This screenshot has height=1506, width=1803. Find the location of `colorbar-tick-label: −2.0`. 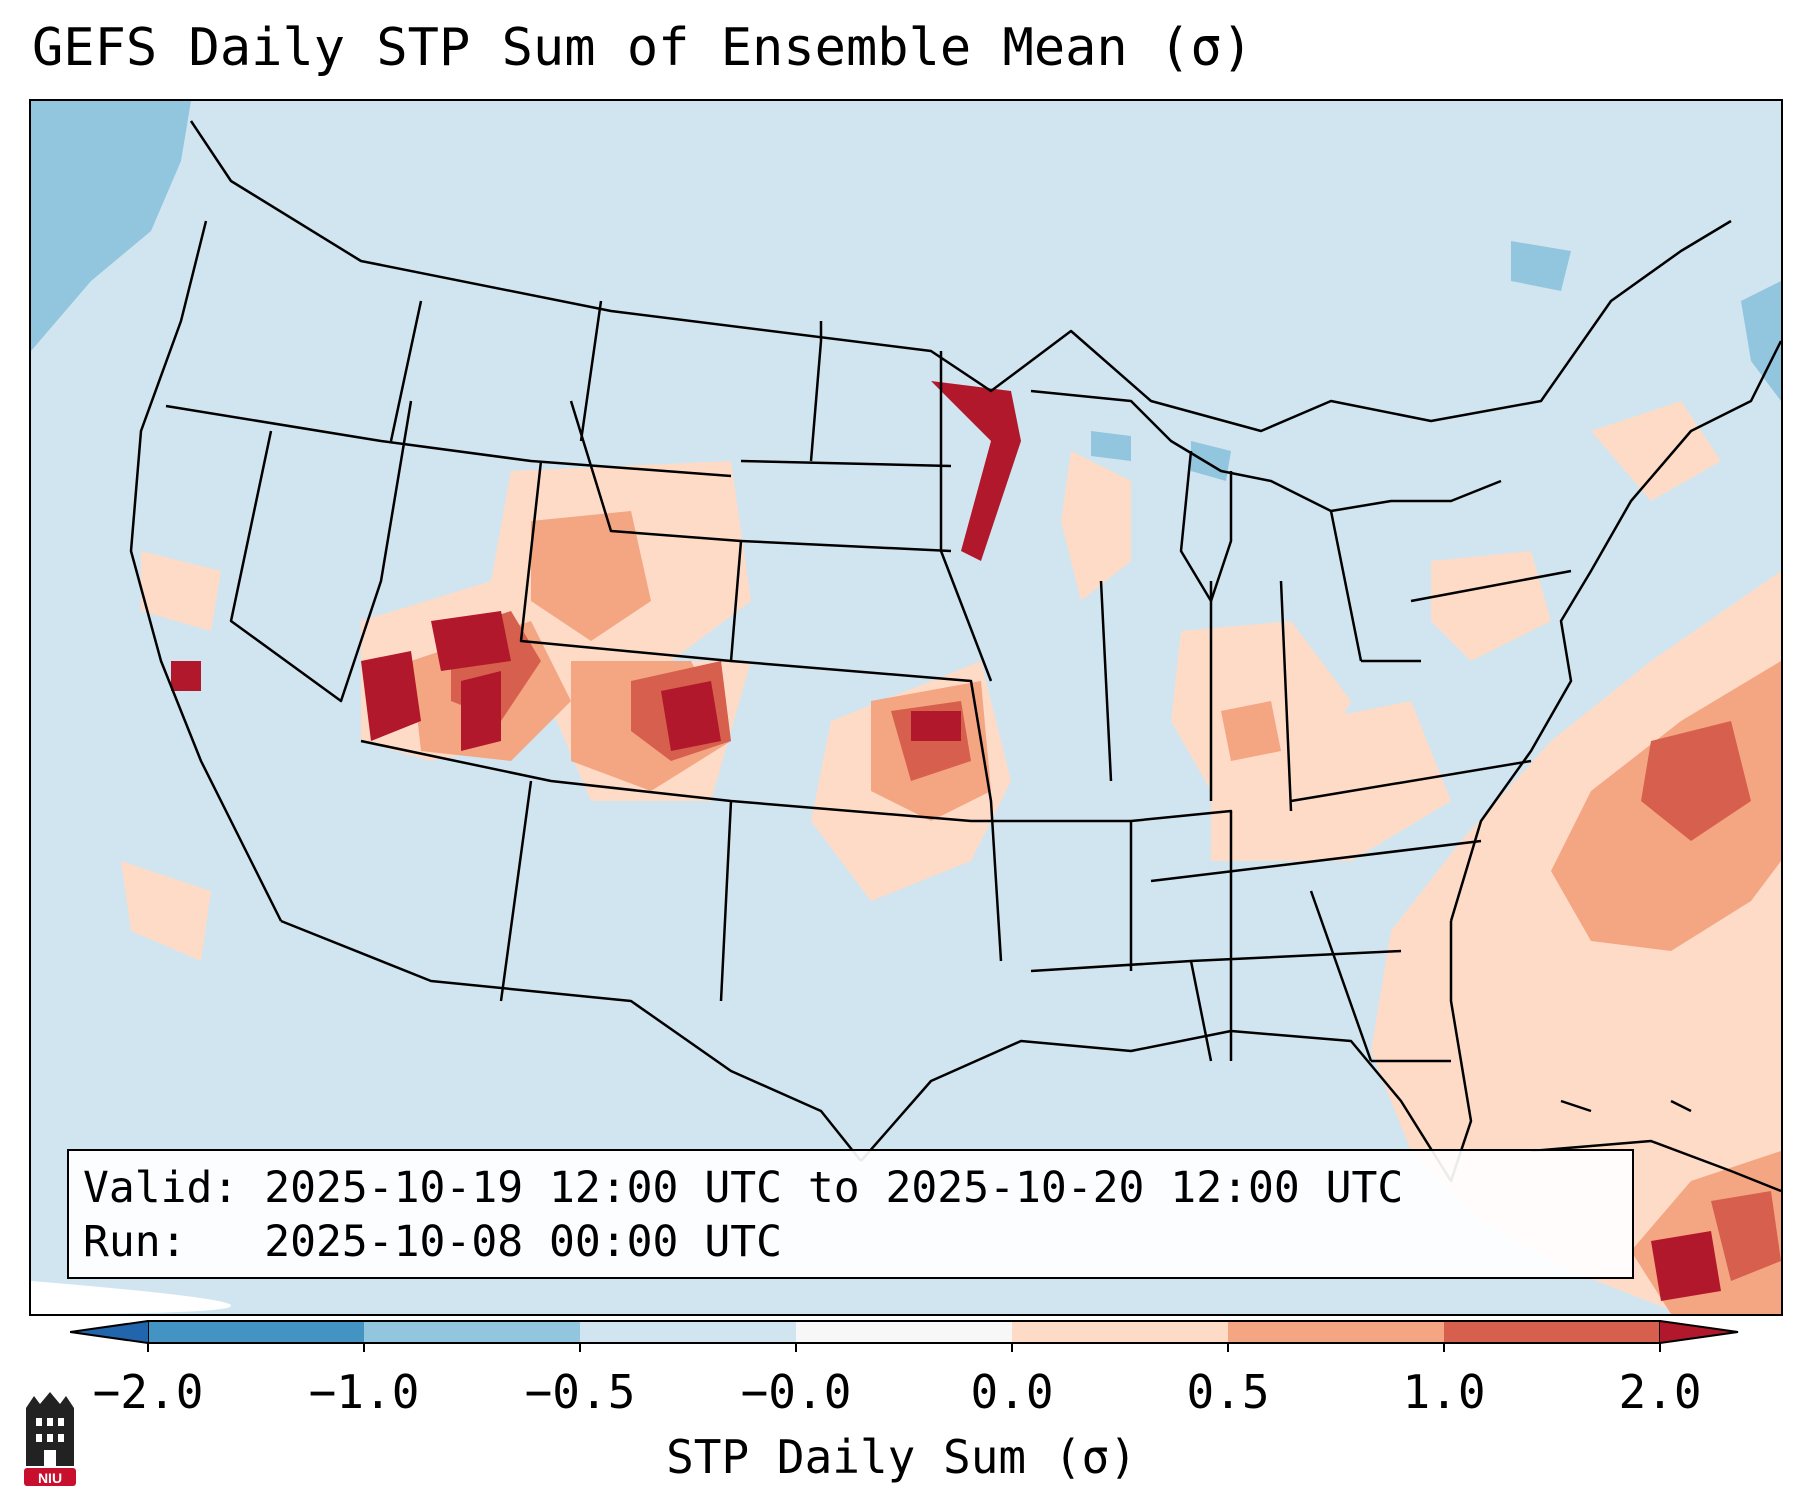

colorbar-tick-label: −2.0 is located at coordinates (148, 1392).